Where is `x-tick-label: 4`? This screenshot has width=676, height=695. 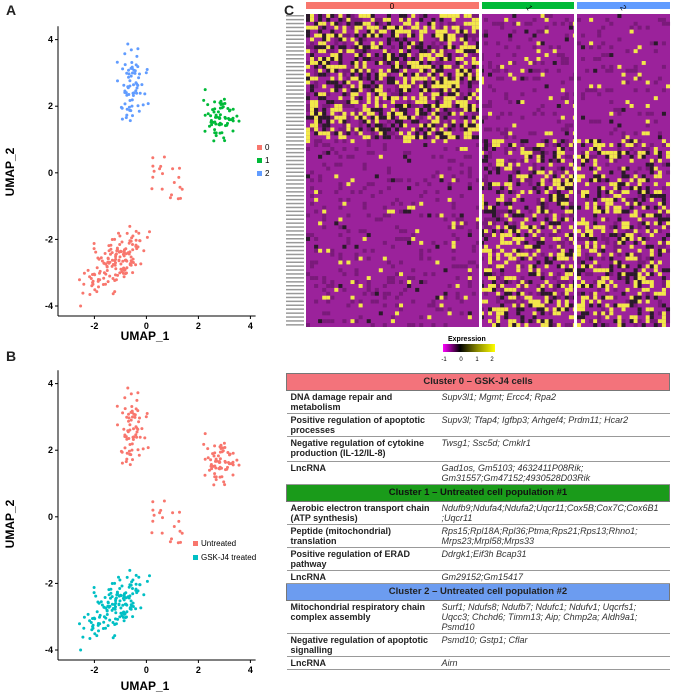
x-tick-label: 4 is located at coordinates (250, 670).